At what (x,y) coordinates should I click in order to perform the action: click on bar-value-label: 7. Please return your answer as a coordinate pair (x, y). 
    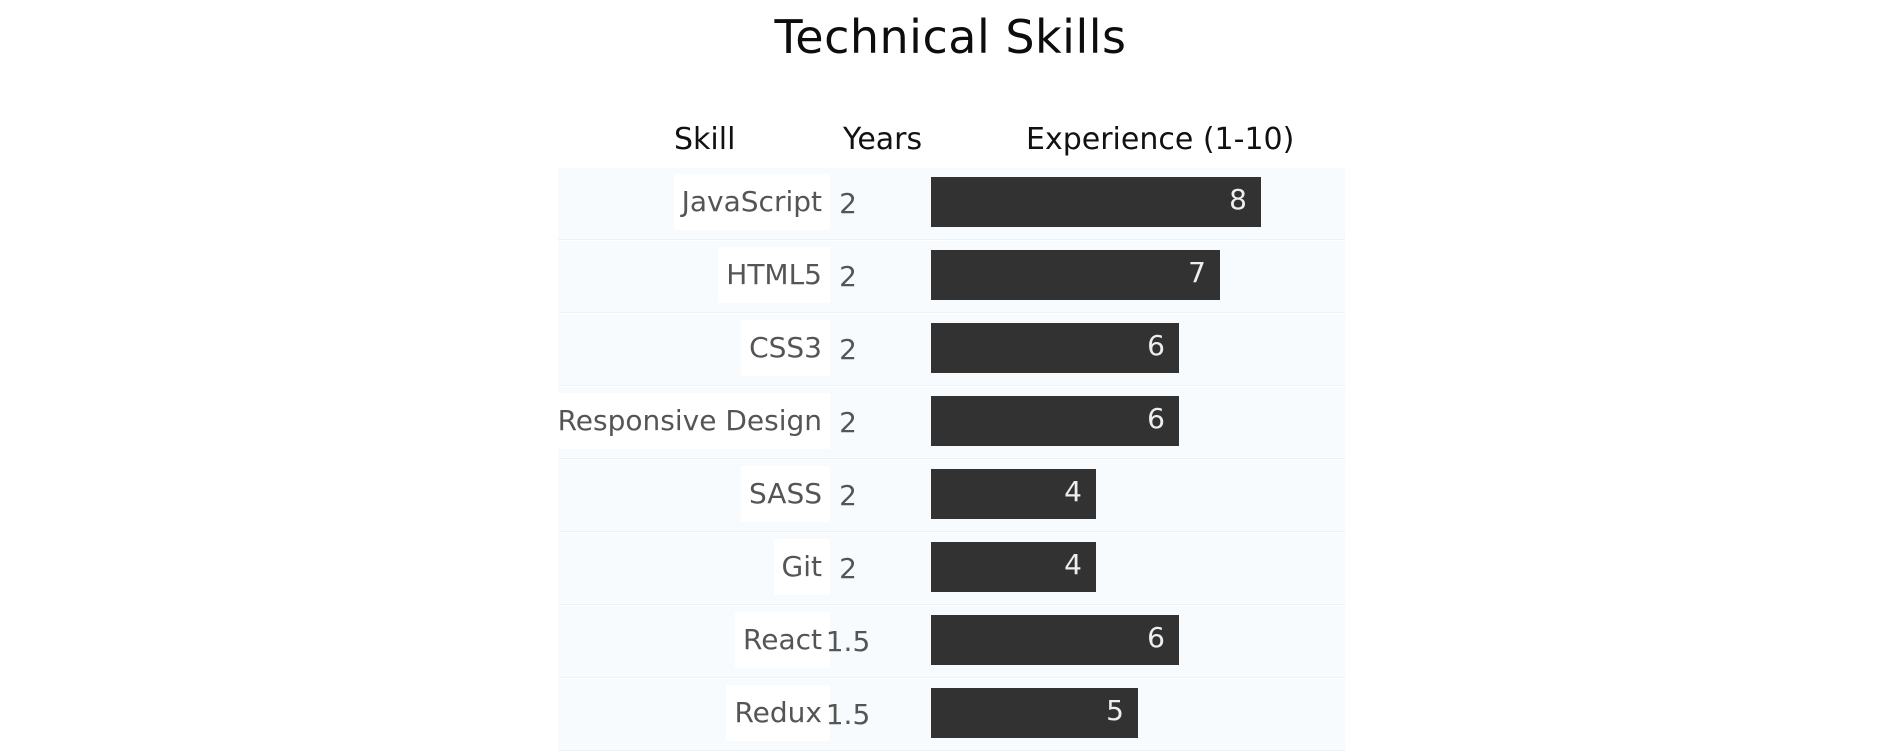
    Looking at the image, I should click on (1197, 272).